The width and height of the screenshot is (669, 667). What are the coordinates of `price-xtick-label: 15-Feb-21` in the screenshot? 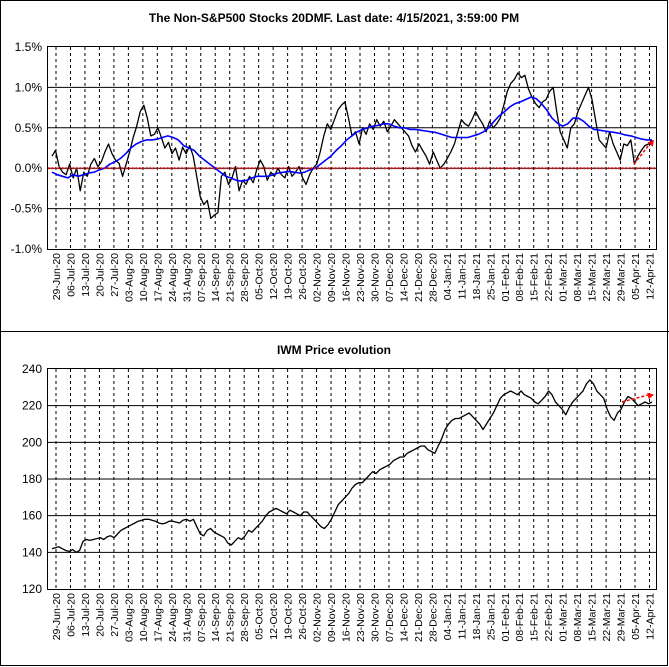 It's located at (535, 617).